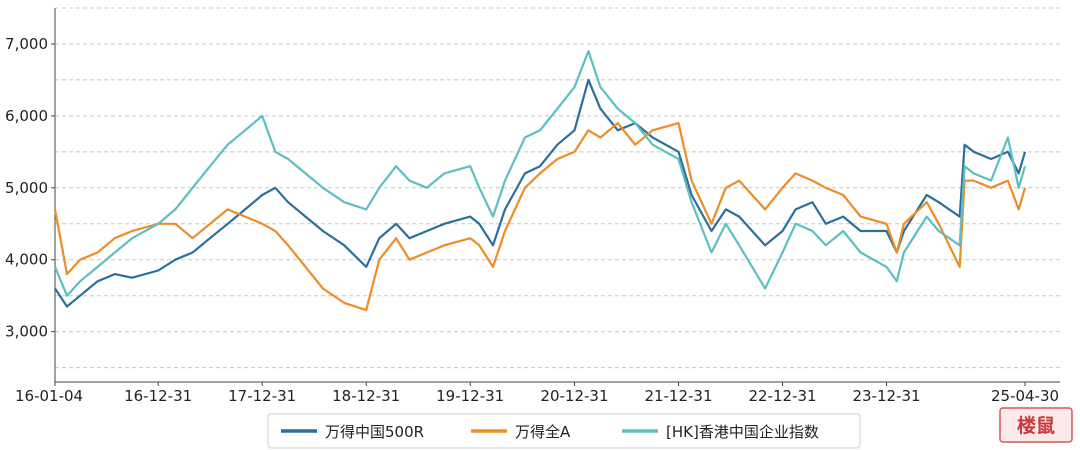  Describe the element at coordinates (26, 116) in the screenshot. I see `y-tick-label: 6,000` at that location.